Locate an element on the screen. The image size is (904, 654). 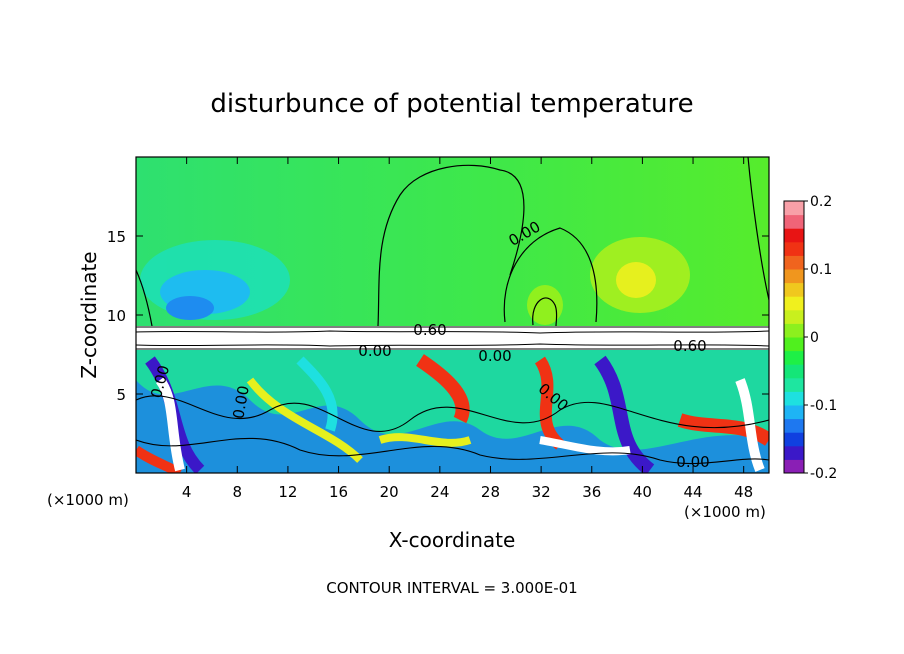
inversion-contours is located at coordinates (452, 338).